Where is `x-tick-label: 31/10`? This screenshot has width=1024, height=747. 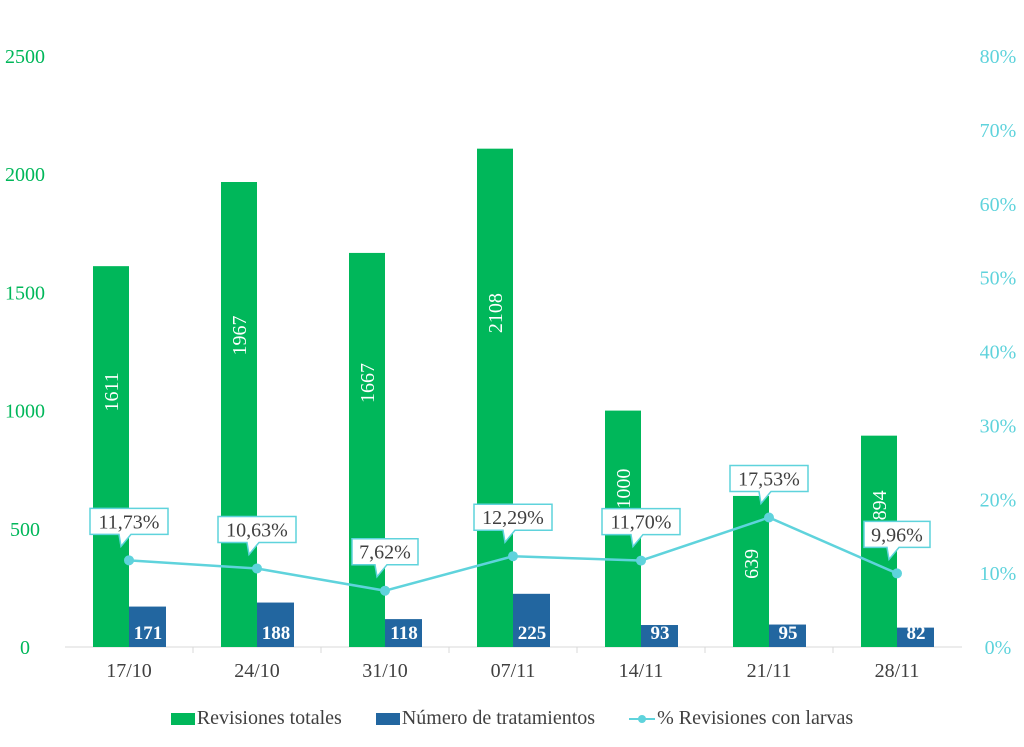 x-tick-label: 31/10 is located at coordinates (385, 671).